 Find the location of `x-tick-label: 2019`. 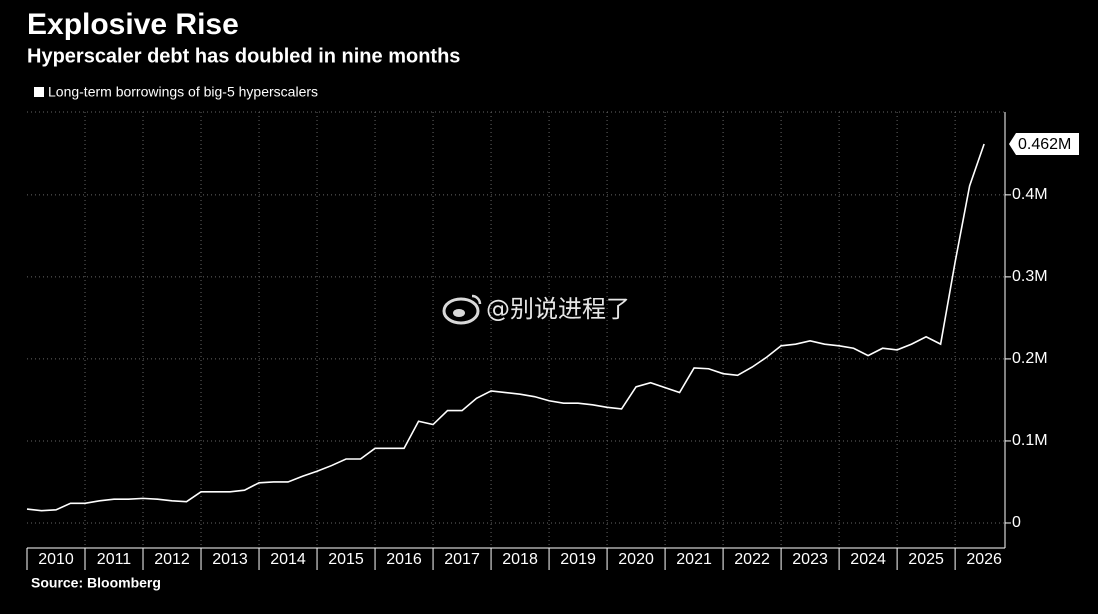

x-tick-label: 2019 is located at coordinates (578, 559).